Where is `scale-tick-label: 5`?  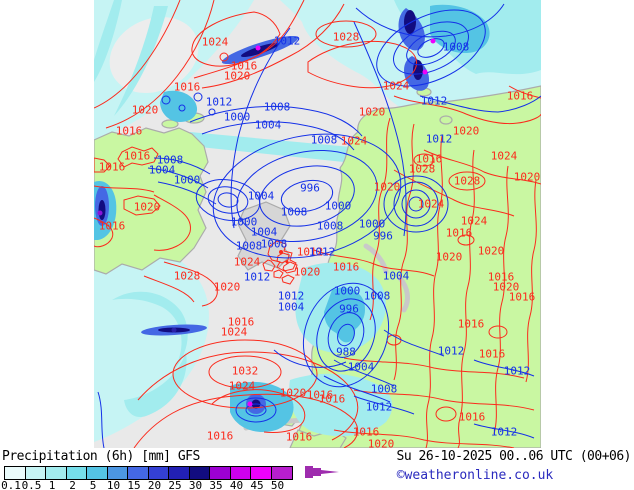 scale-tick-label: 5 is located at coordinates (93, 484).